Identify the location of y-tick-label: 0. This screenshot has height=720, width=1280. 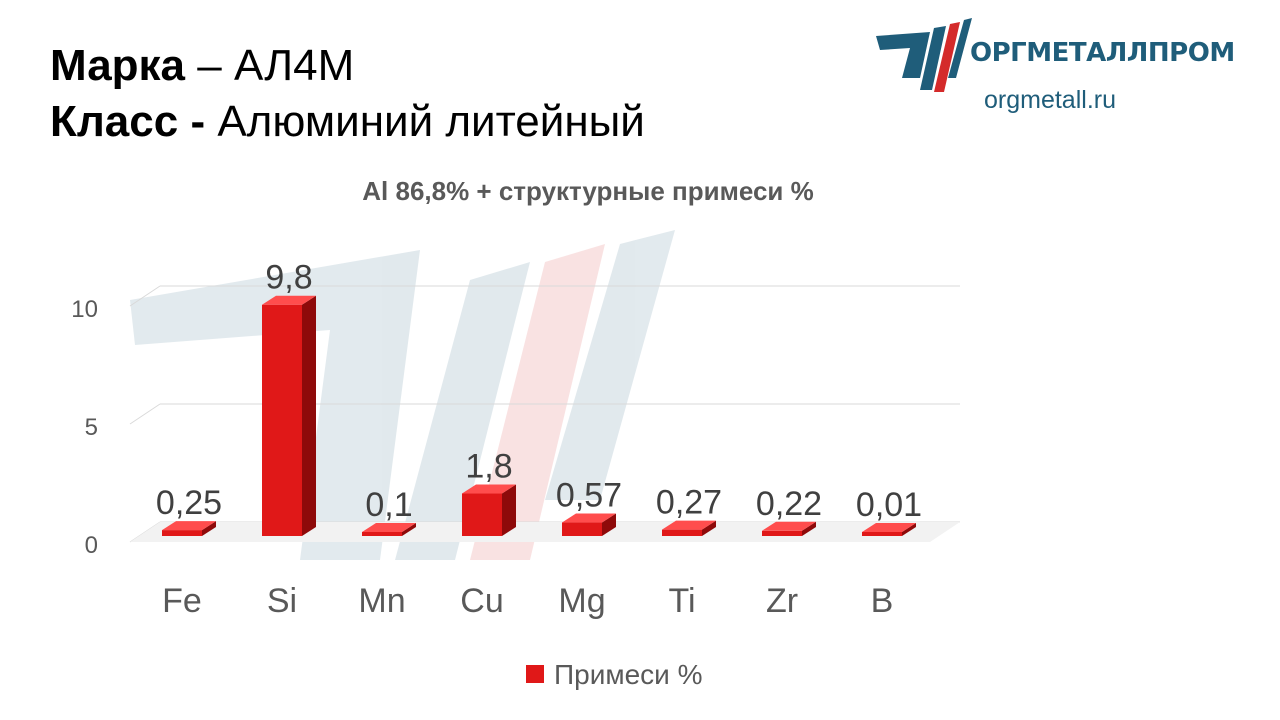
(91, 545).